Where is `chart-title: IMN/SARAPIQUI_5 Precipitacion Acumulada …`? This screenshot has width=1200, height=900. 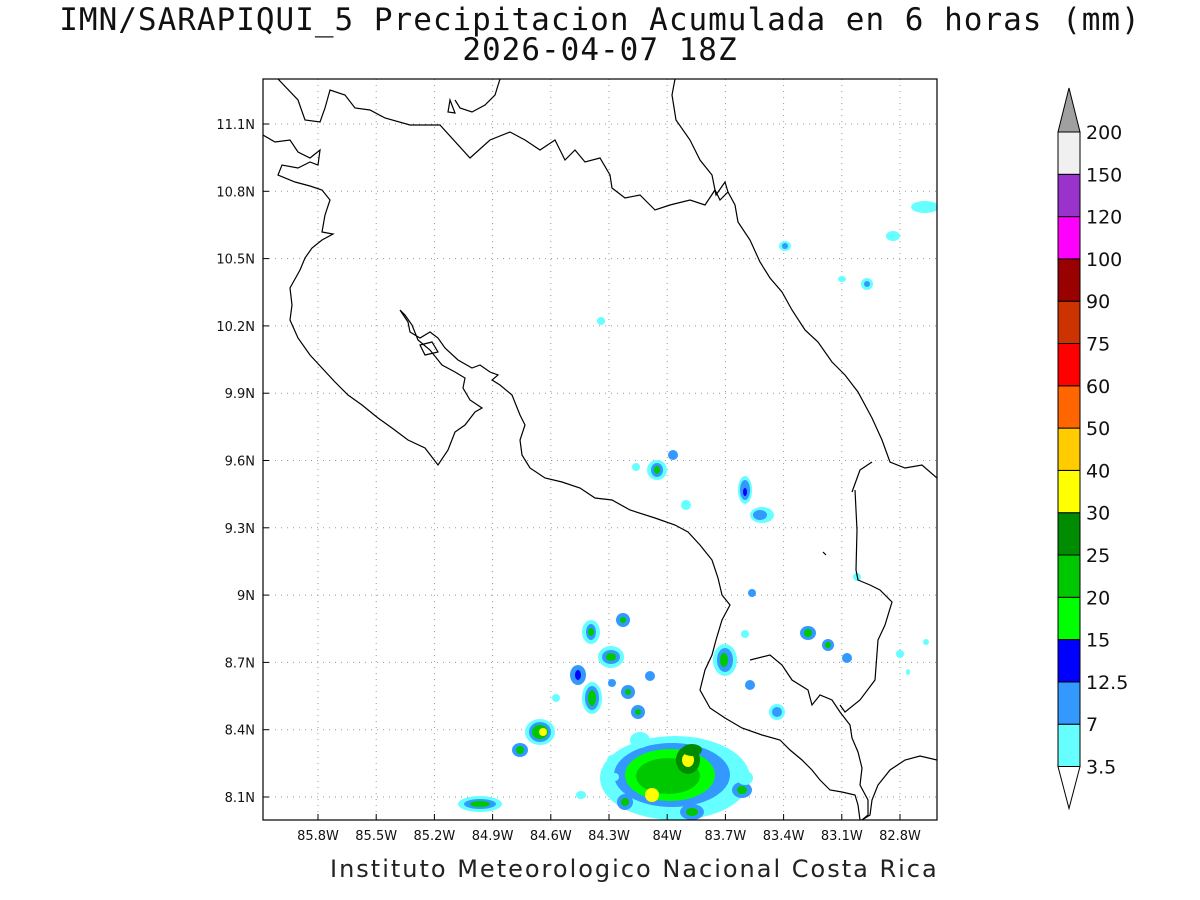
chart-title: IMN/SARAPIQUI_5 Precipitacion Acumulada … is located at coordinates (600, 20).